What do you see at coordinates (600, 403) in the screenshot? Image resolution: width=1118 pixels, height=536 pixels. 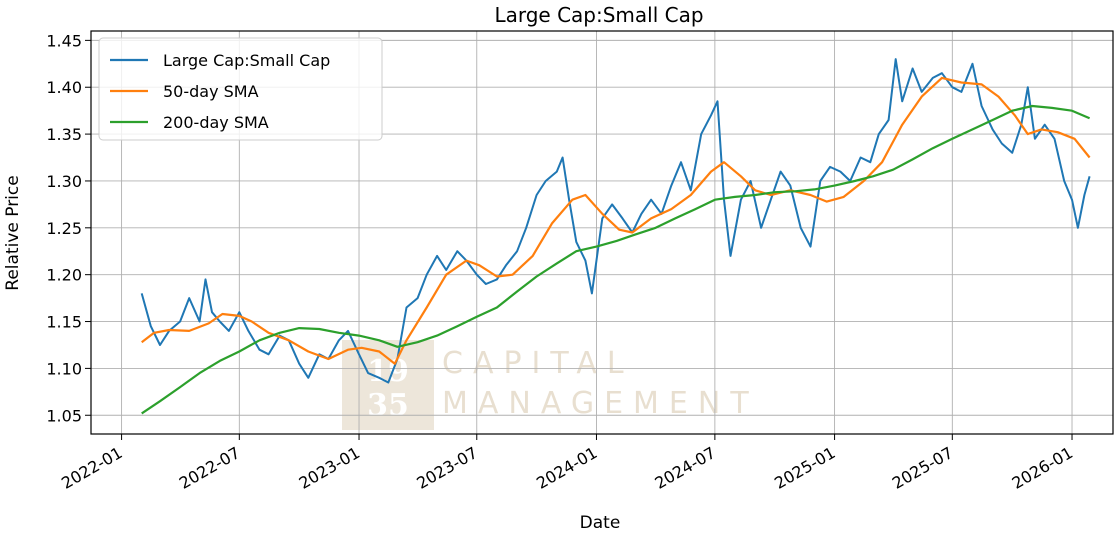 I see `watermark-line2: MANAGEMENT` at bounding box center [600, 403].